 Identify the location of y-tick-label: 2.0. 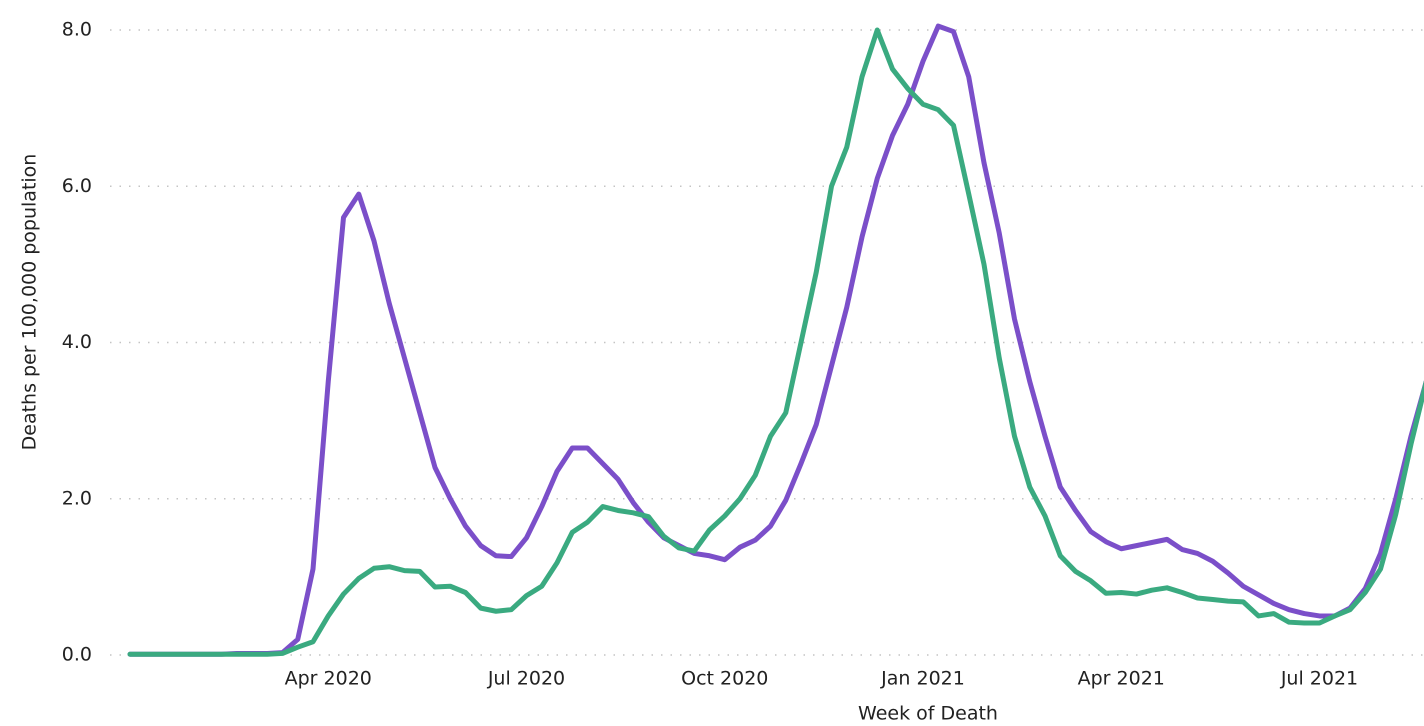
(77, 498).